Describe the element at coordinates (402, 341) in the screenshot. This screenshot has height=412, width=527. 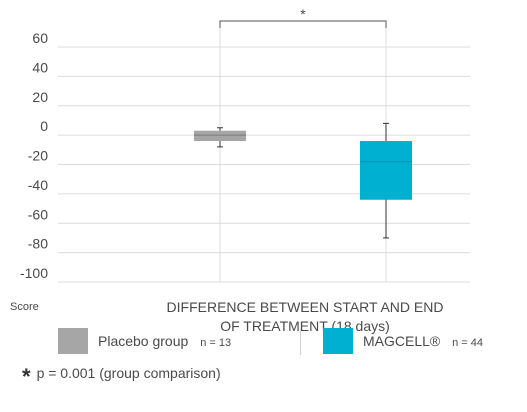
I see `legend-name-magcell: MAGCELL®` at that location.